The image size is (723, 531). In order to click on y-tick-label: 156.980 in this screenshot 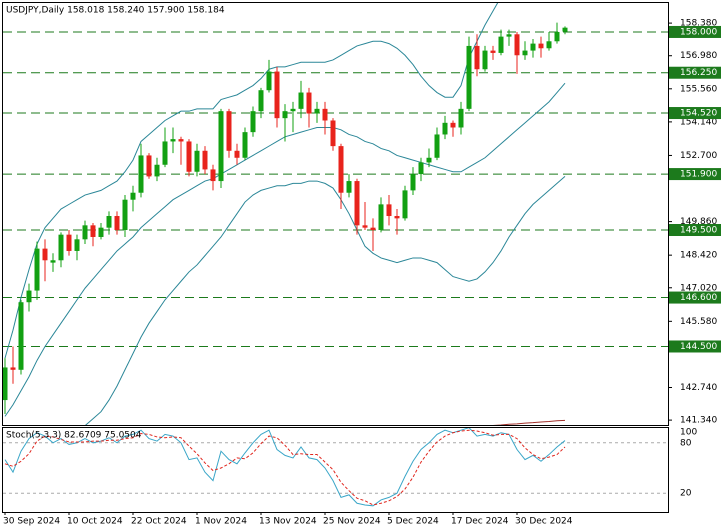, I will do `click(698, 56)`.